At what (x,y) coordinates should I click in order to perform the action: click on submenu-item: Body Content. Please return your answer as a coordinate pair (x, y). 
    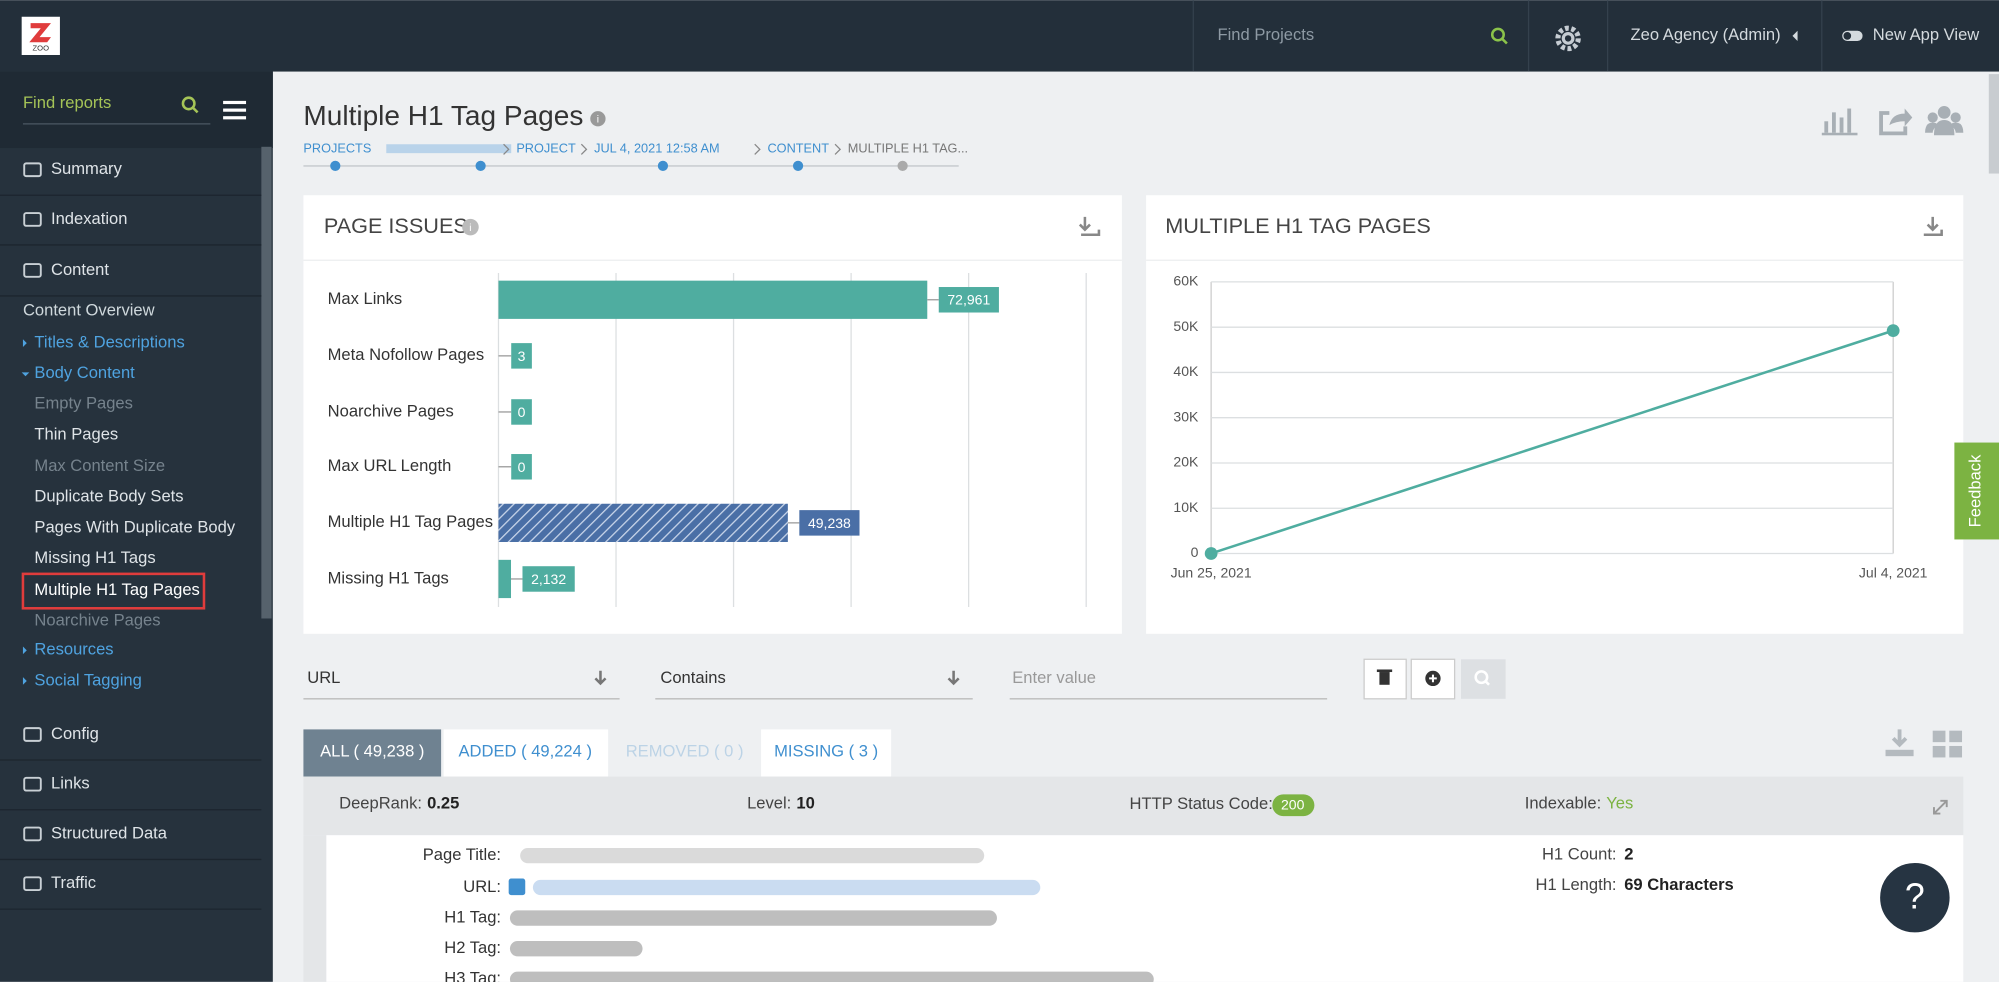
    Looking at the image, I should click on (84, 372).